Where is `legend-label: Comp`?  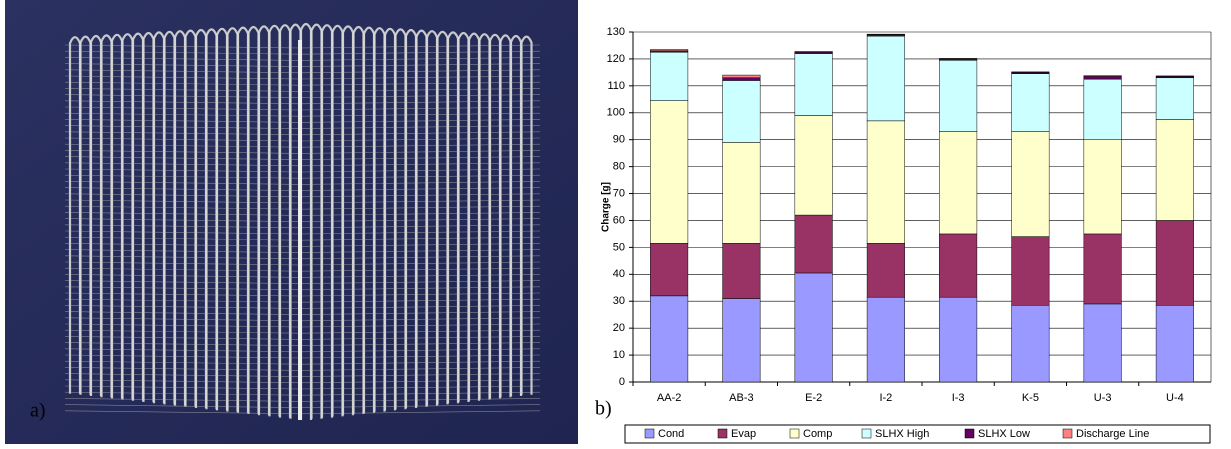
legend-label: Comp is located at coordinates (817, 434).